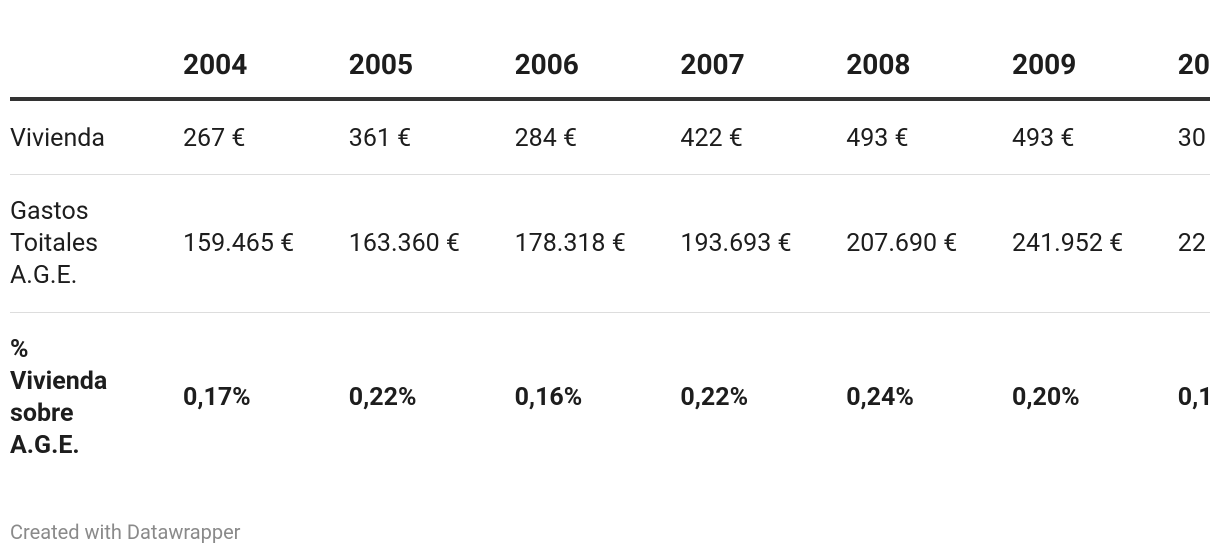  I want to click on row-label: Gastos Toitales A.G.E., so click(70, 244).